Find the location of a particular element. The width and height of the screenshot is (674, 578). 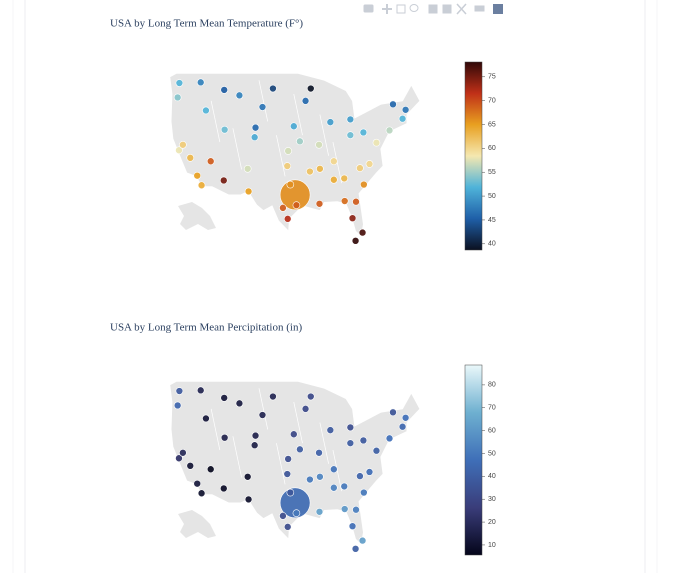

zoom-out-icon is located at coordinates (447, 9).